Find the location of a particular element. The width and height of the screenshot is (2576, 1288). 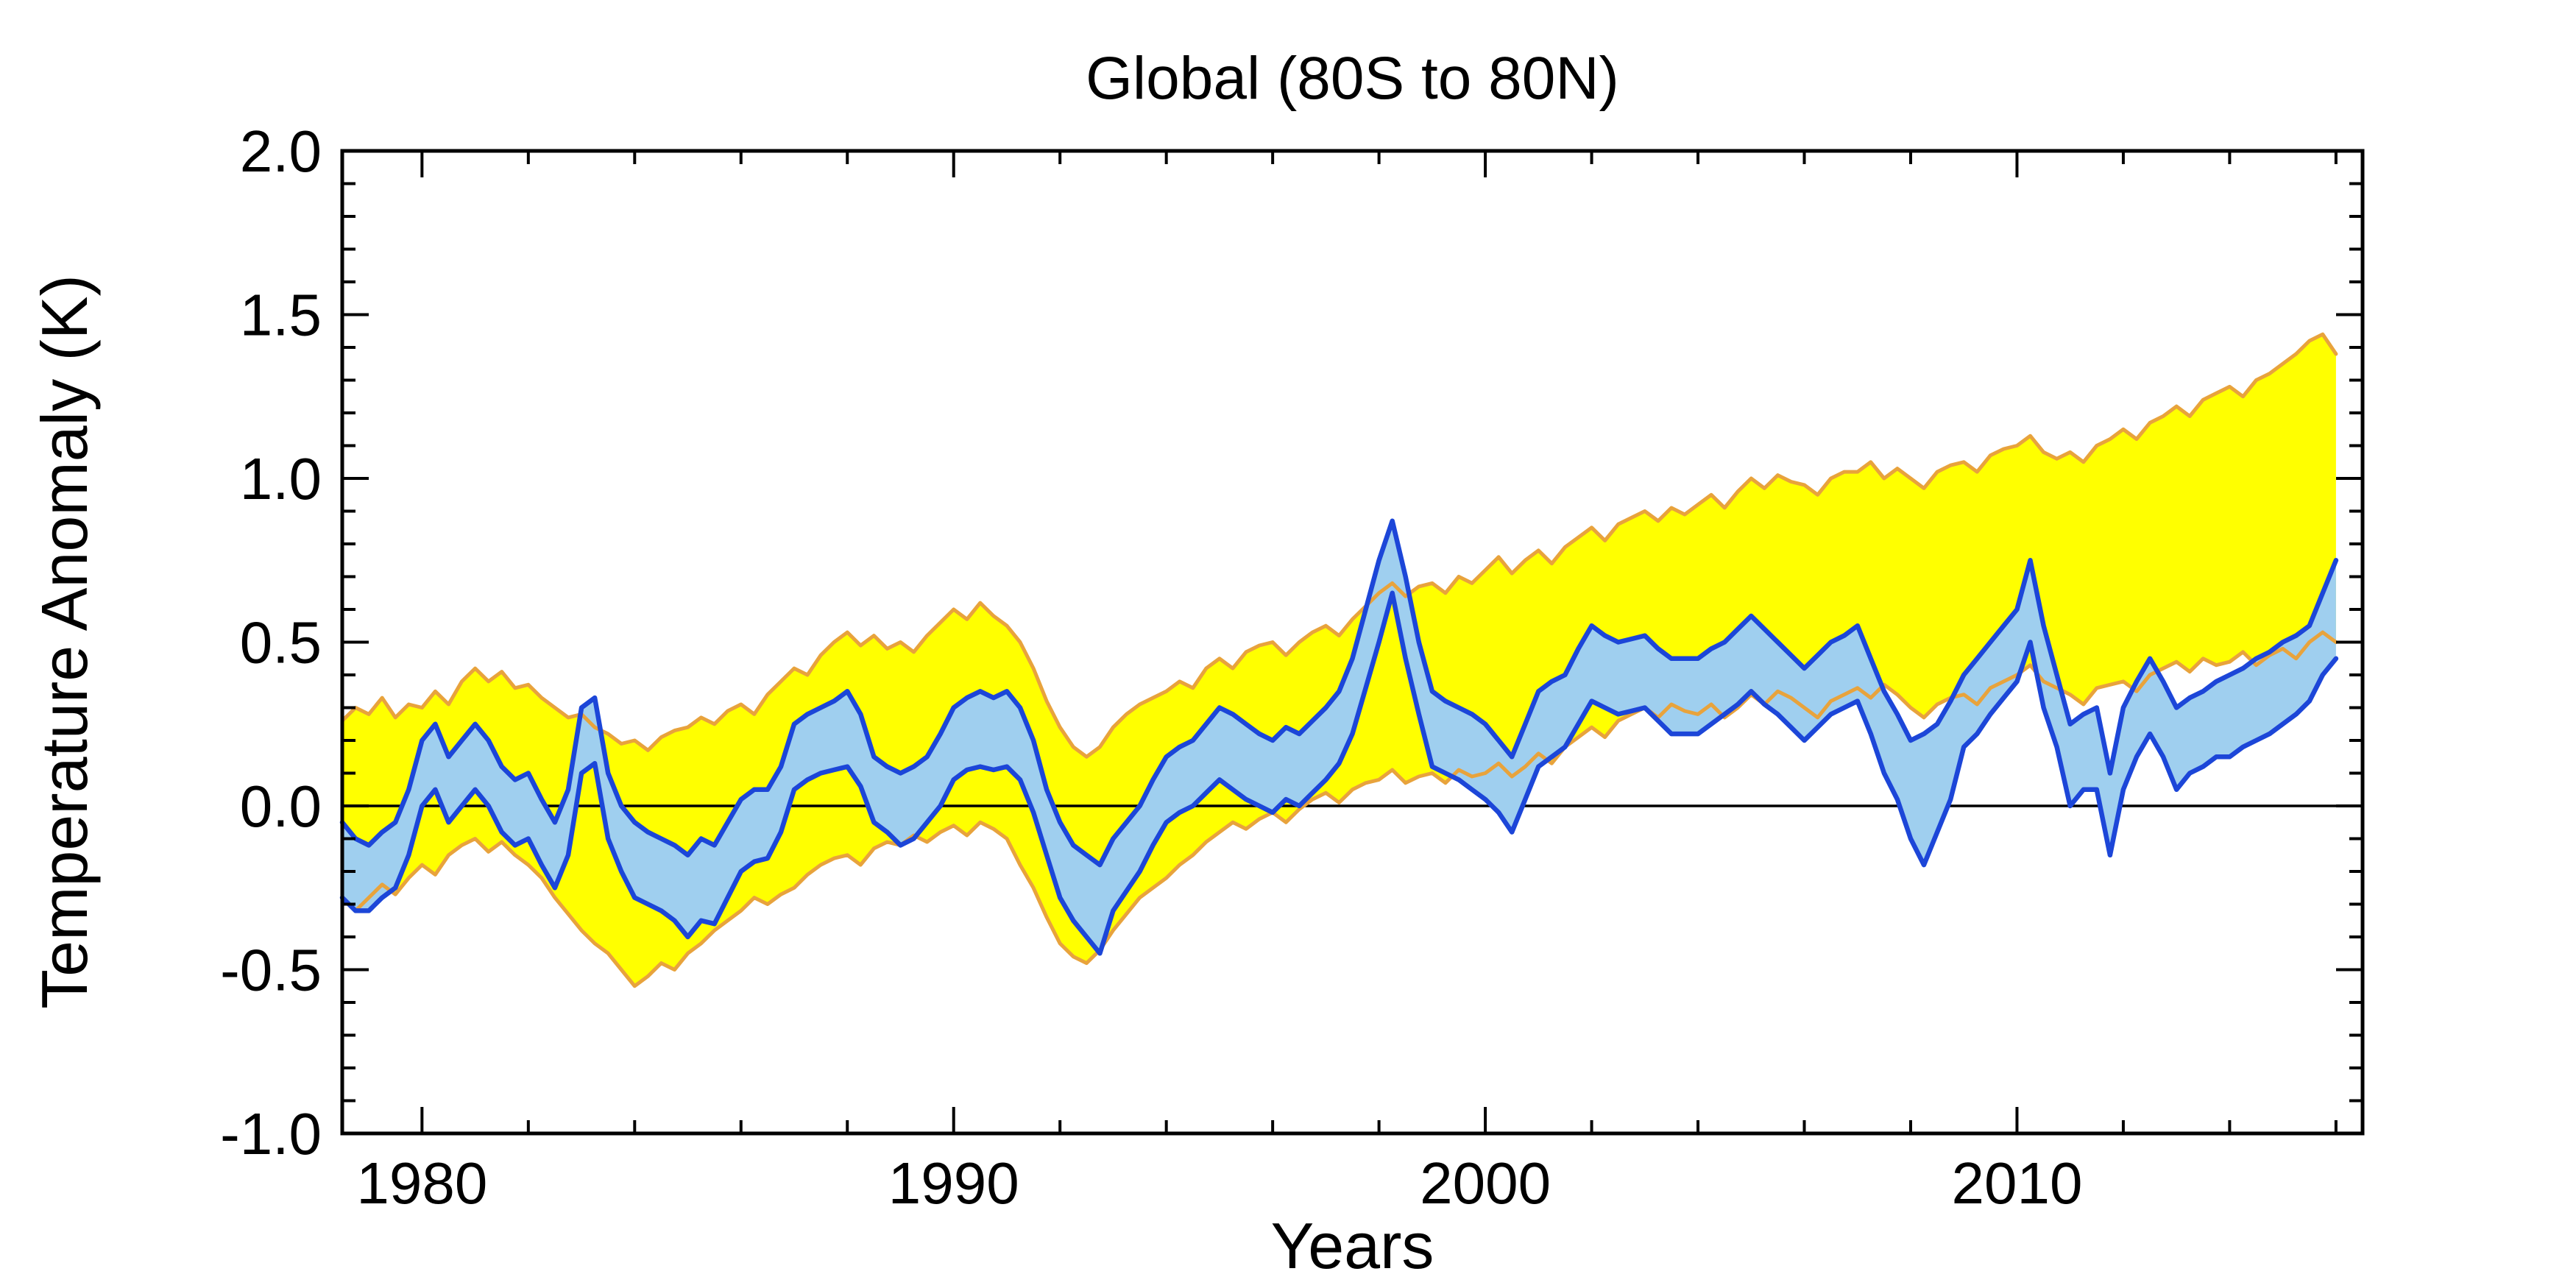

svg-text: -1.0 is located at coordinates (271, 1134).